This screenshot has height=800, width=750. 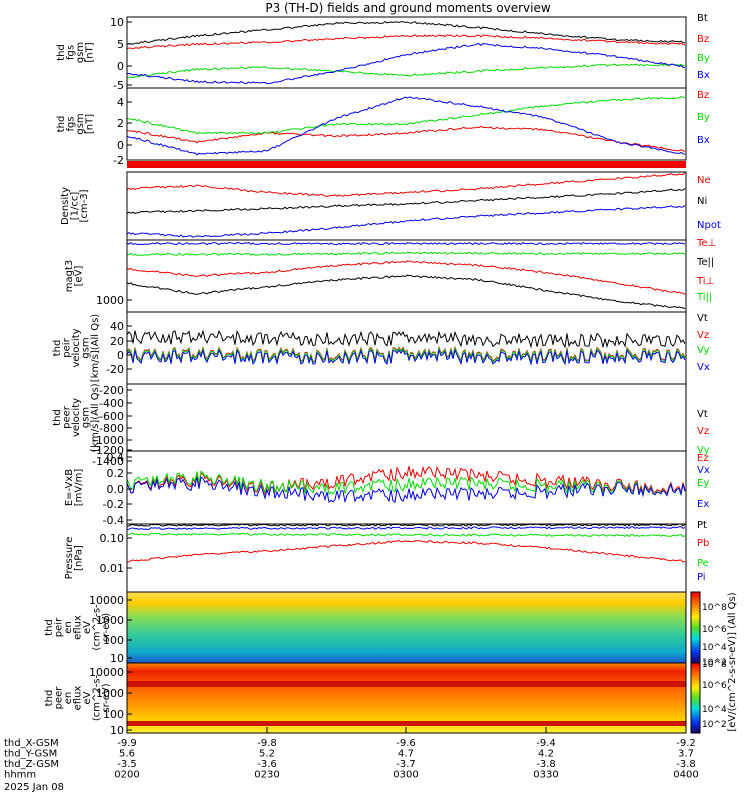 What do you see at coordinates (714, 710) in the screenshot?
I see `colorbar-tick: 10^4` at bounding box center [714, 710].